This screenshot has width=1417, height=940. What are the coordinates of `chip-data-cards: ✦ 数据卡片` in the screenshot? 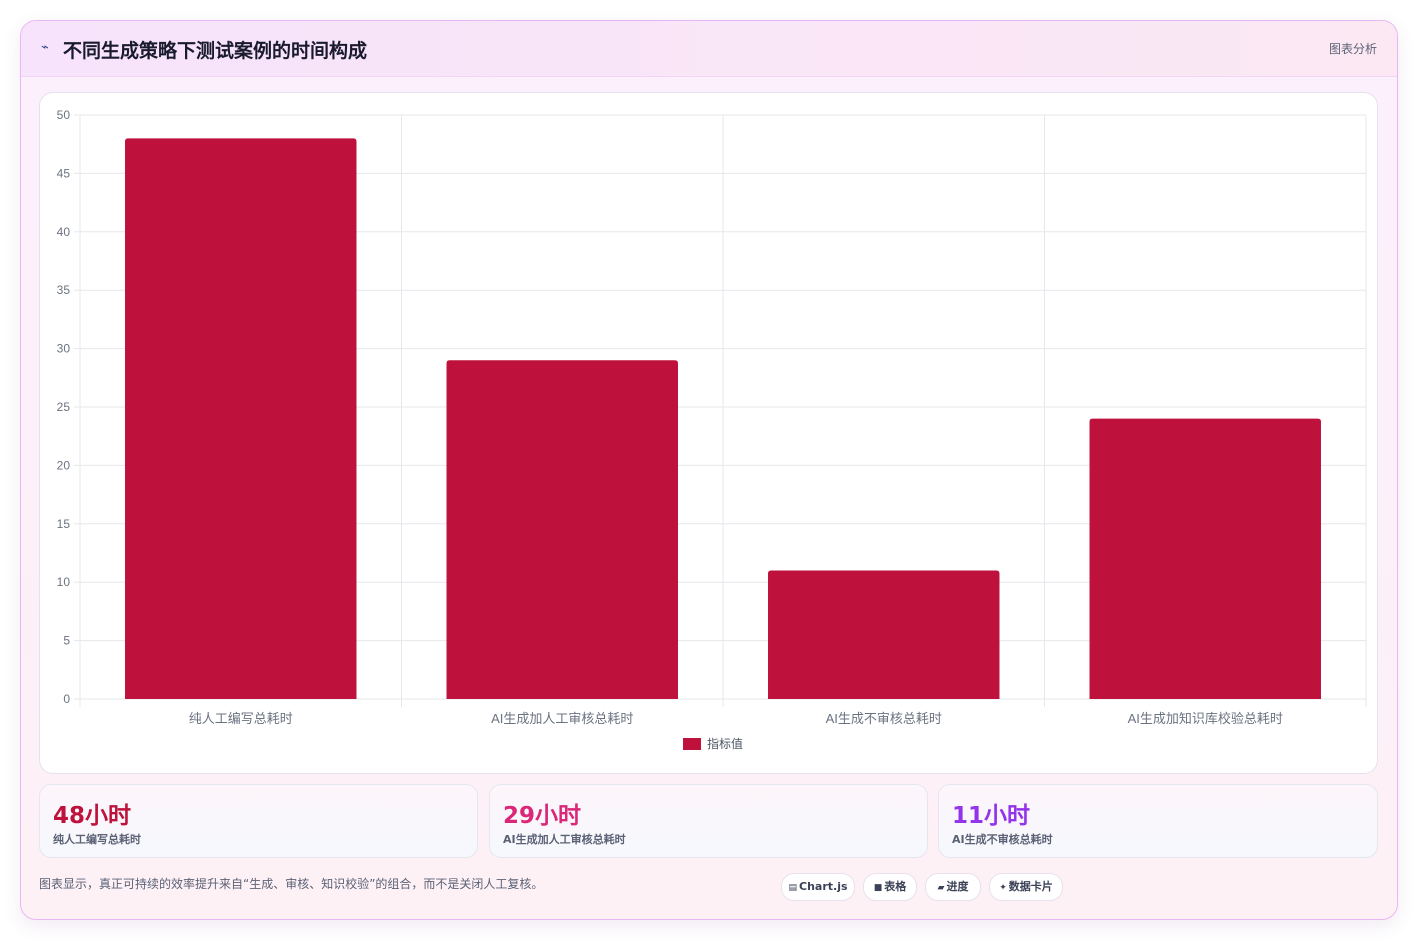 It's located at (1026, 887).